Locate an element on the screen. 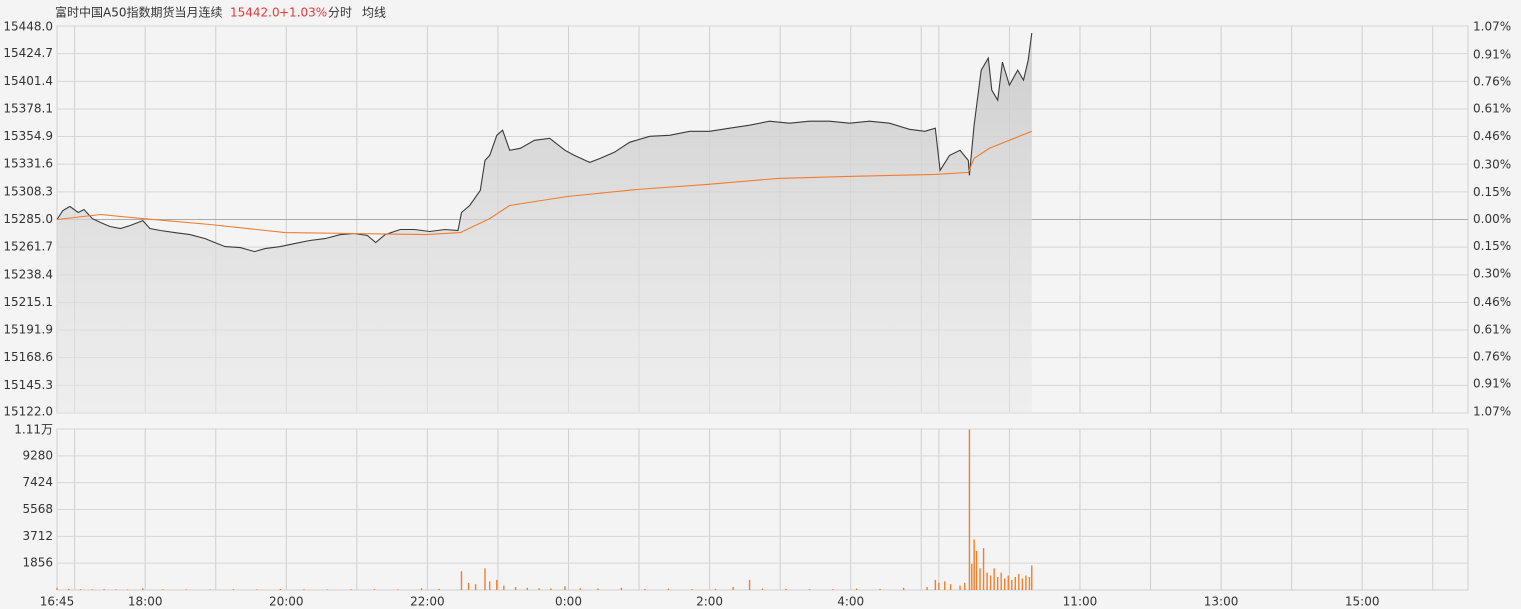  x-tick-label: 4:00 is located at coordinates (850, 602).